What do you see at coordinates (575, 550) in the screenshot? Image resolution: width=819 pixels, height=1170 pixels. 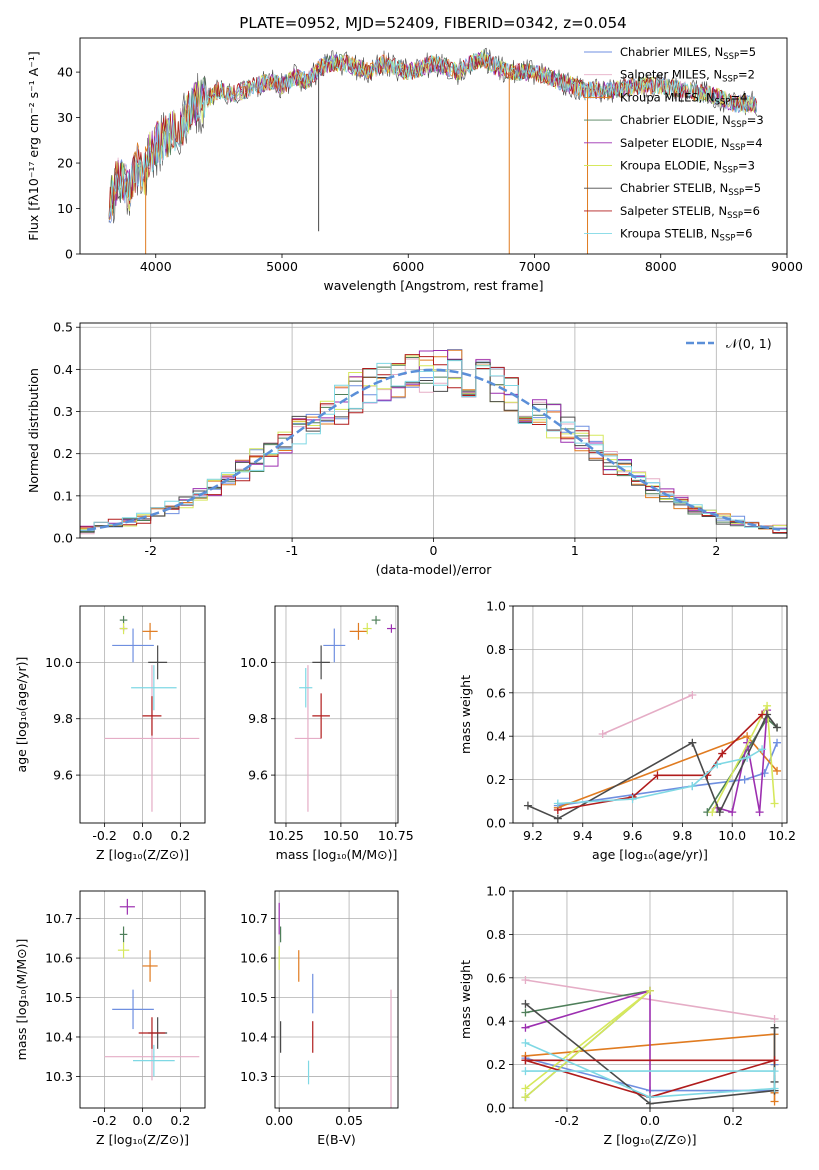 I see `x-tick-label: 1` at bounding box center [575, 550].